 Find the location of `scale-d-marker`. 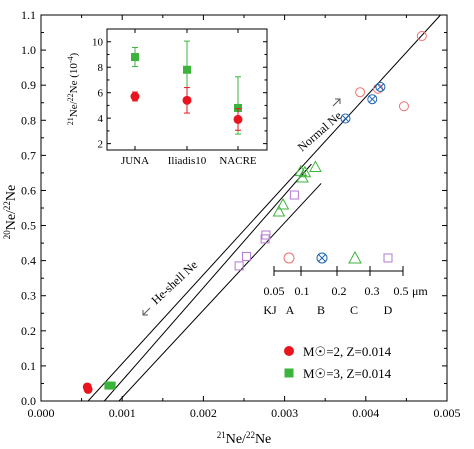

scale-d-marker is located at coordinates (388, 258).